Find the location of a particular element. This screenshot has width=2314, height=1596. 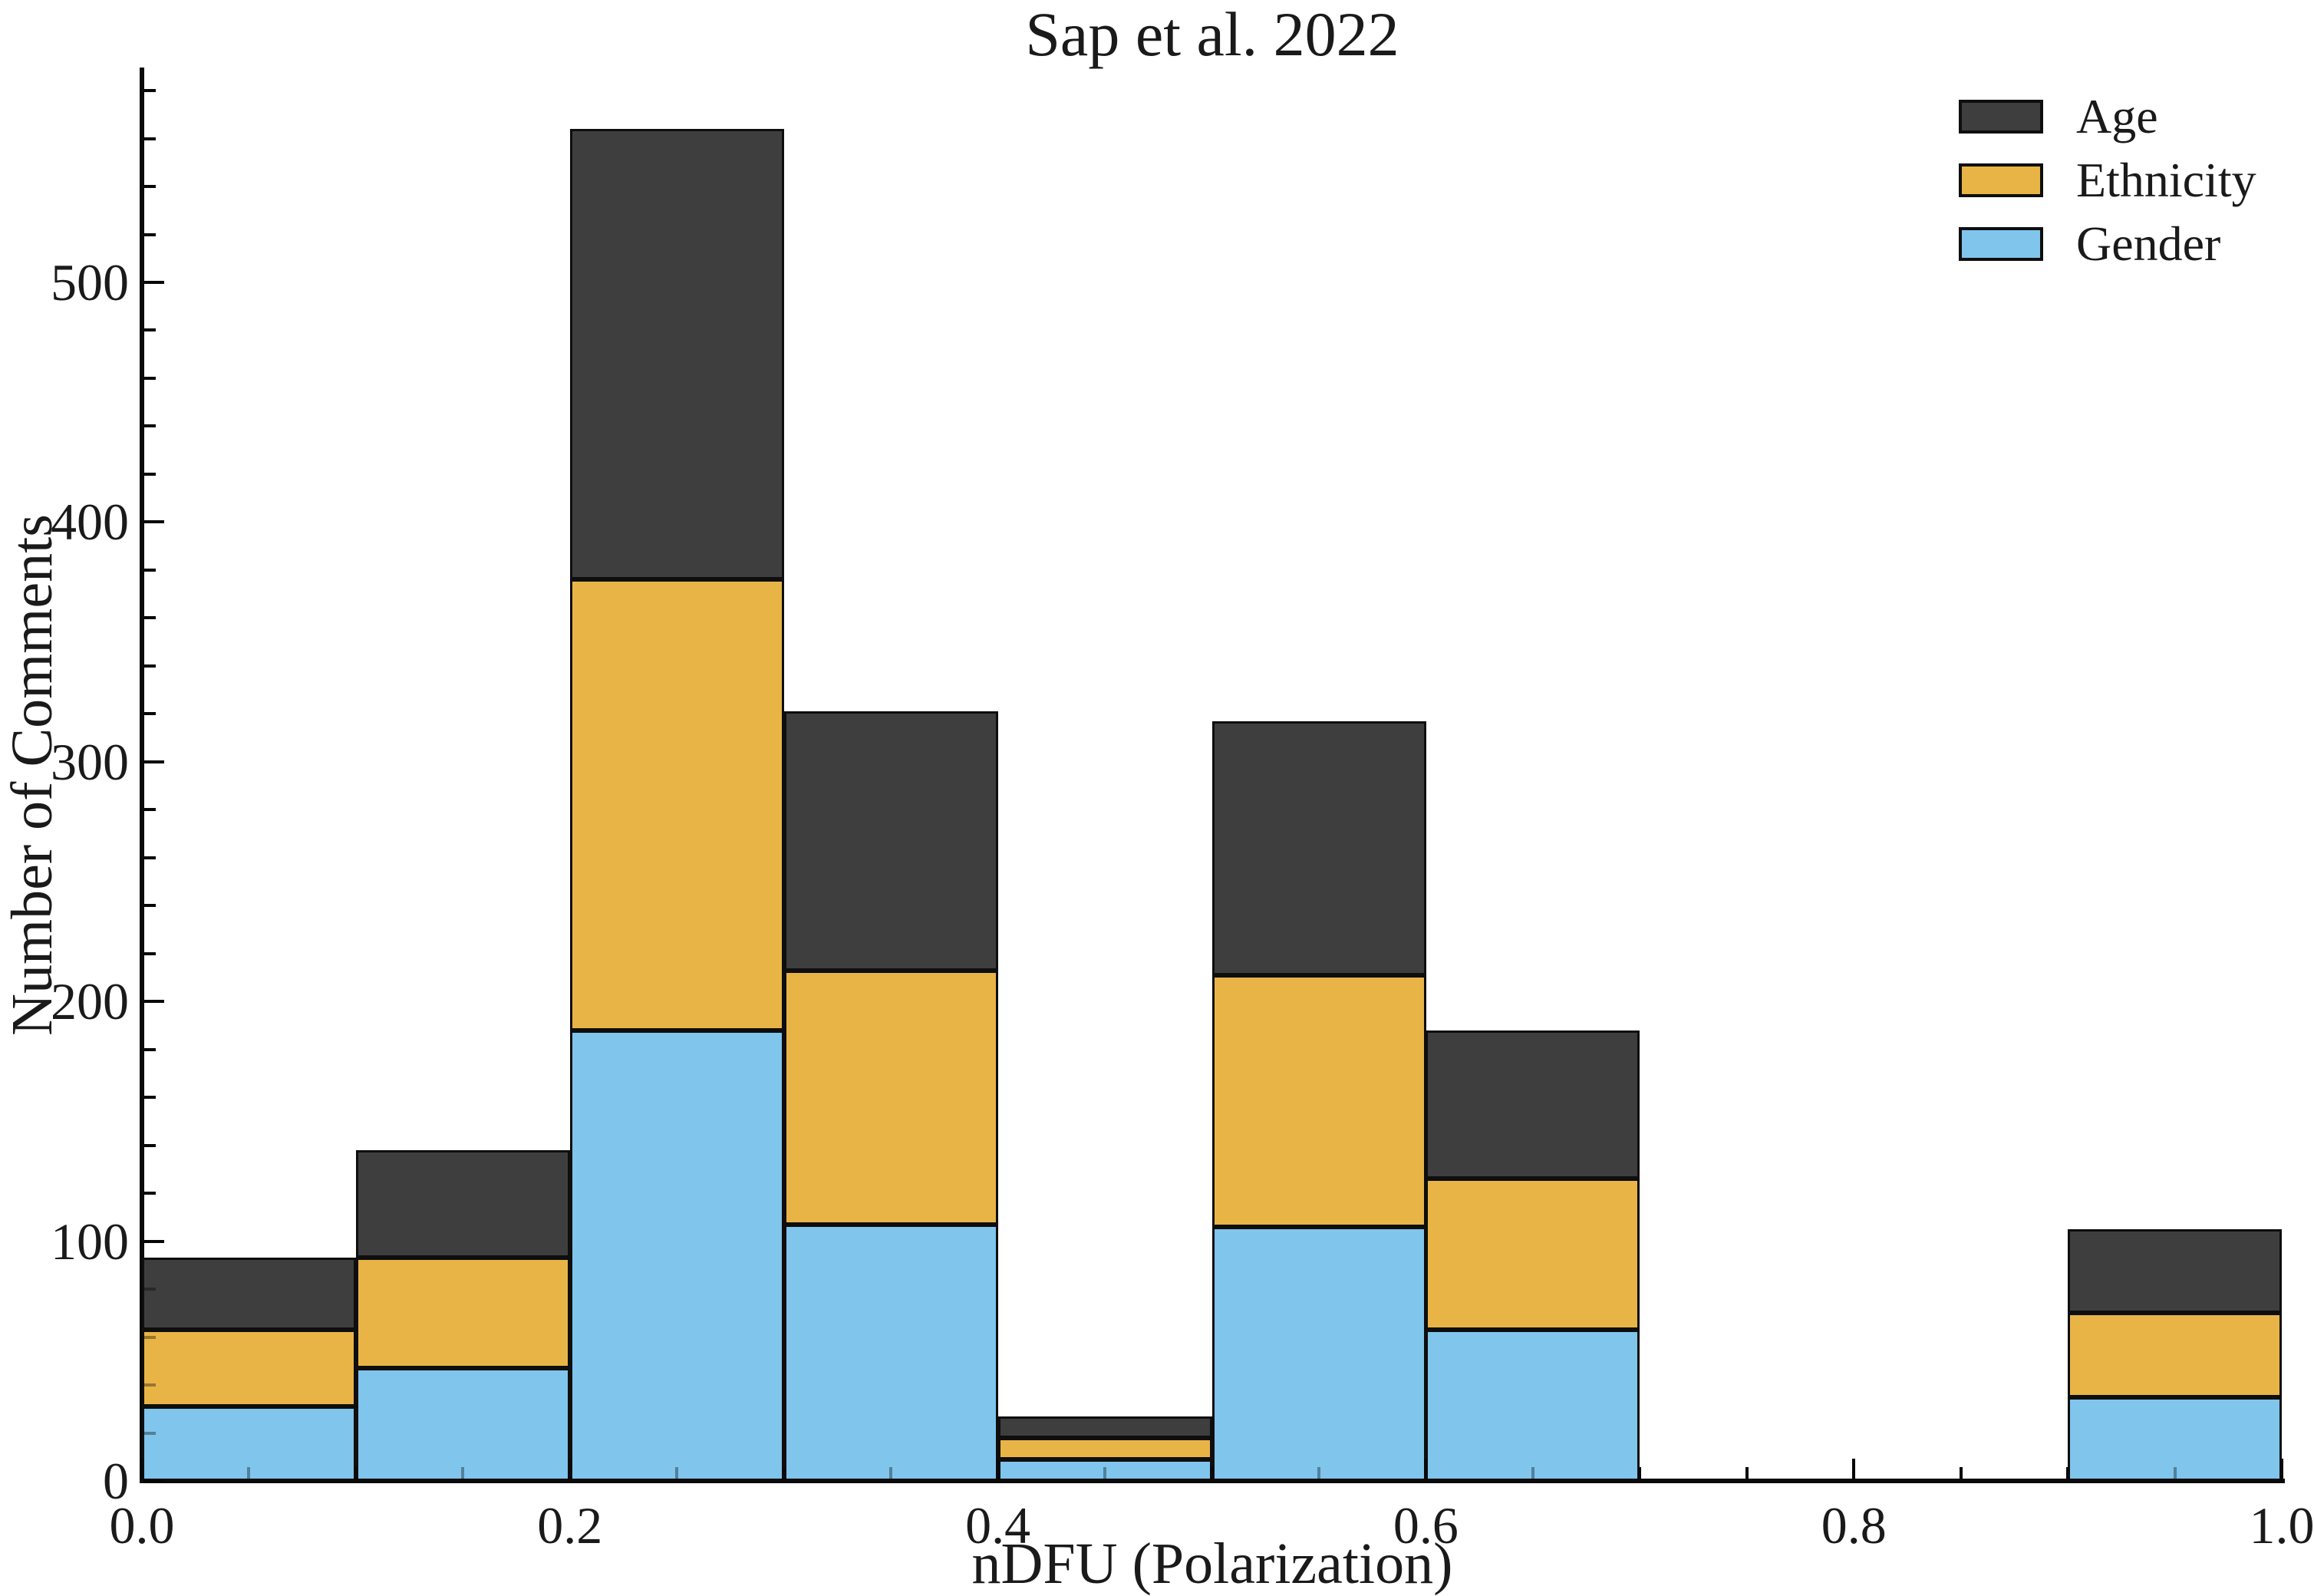

legend-label: Age is located at coordinates (2117, 116).